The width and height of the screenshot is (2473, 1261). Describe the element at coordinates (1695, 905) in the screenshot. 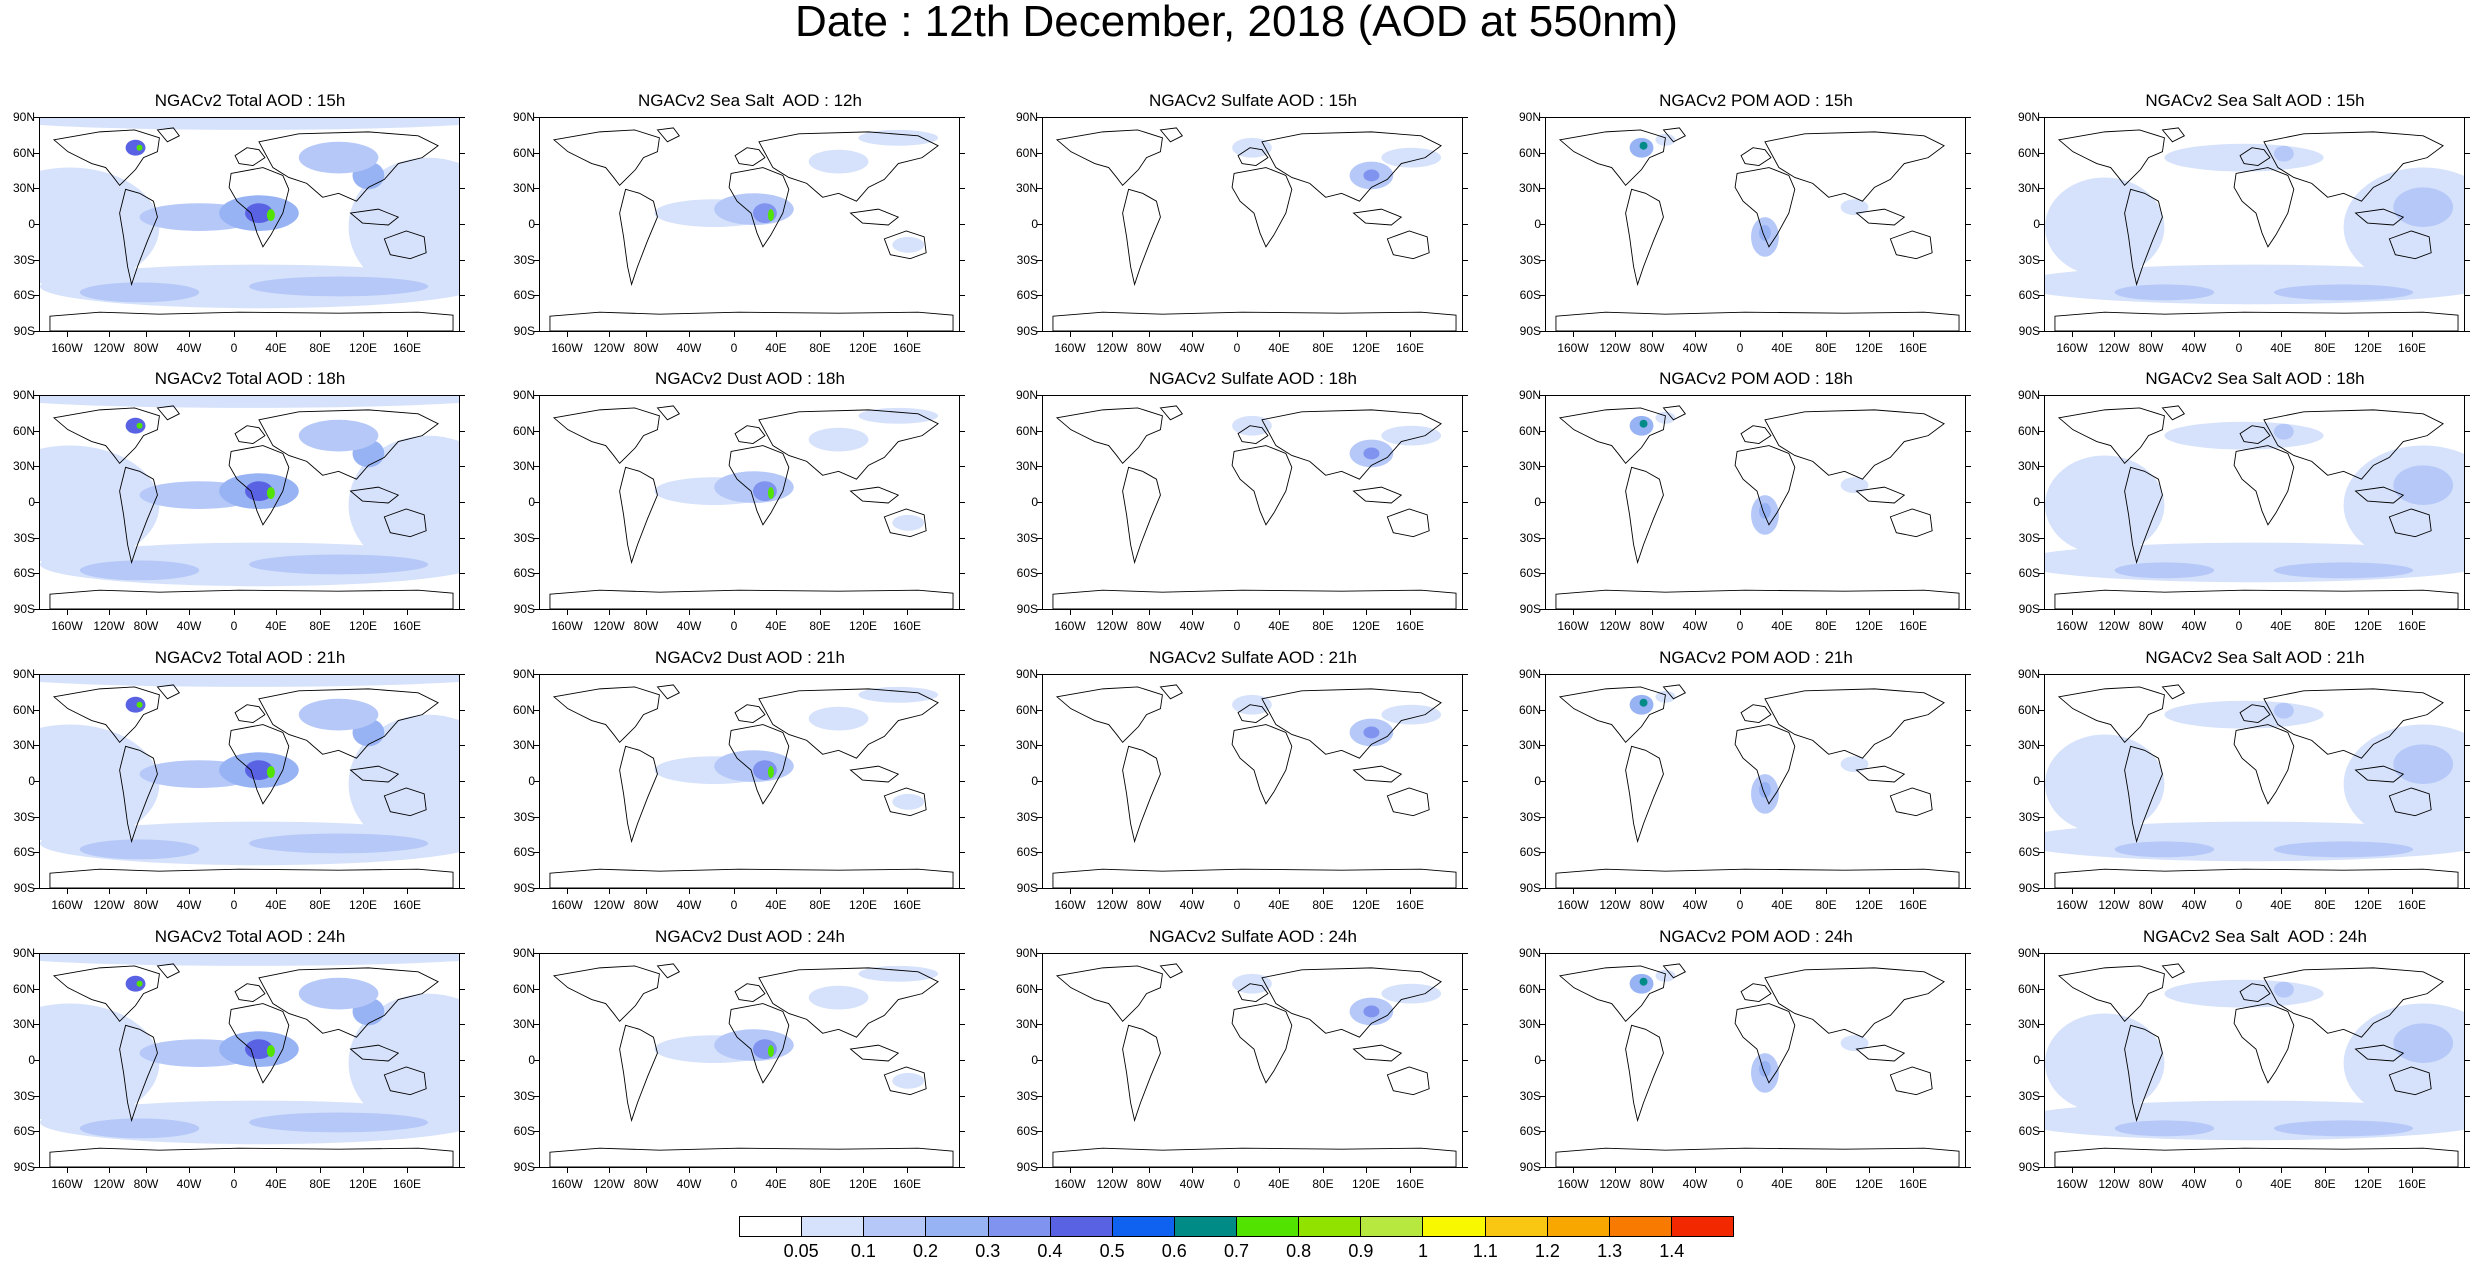

I see `longitude-label: 40W` at that location.